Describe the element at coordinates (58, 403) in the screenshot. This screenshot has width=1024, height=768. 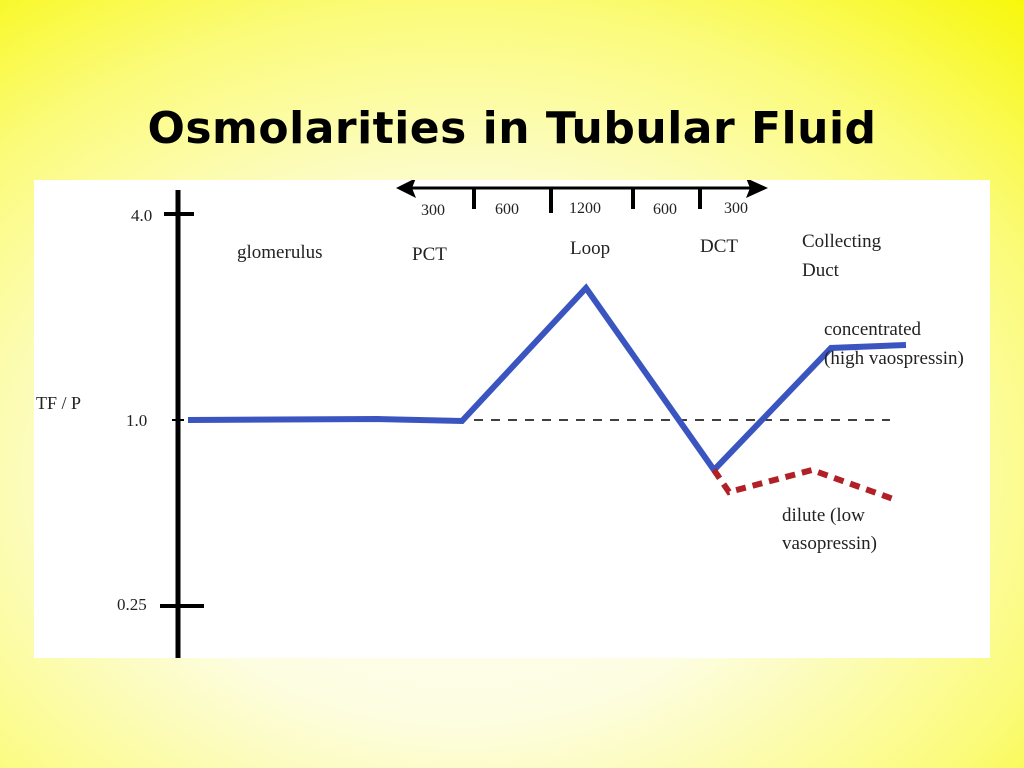
I see `y-axis-label: TF / P` at that location.